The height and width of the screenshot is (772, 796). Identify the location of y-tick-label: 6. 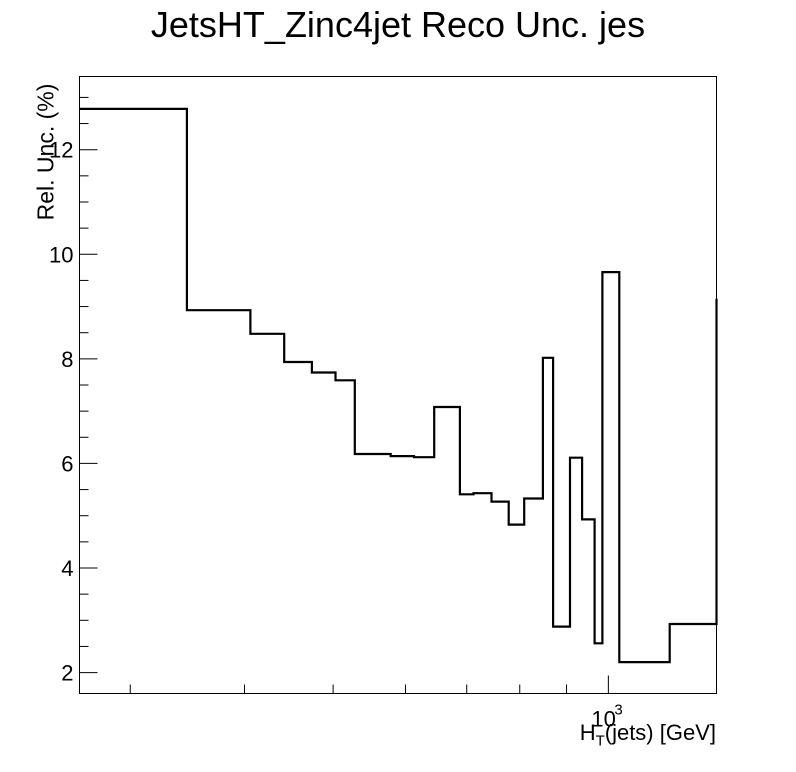
(67, 463).